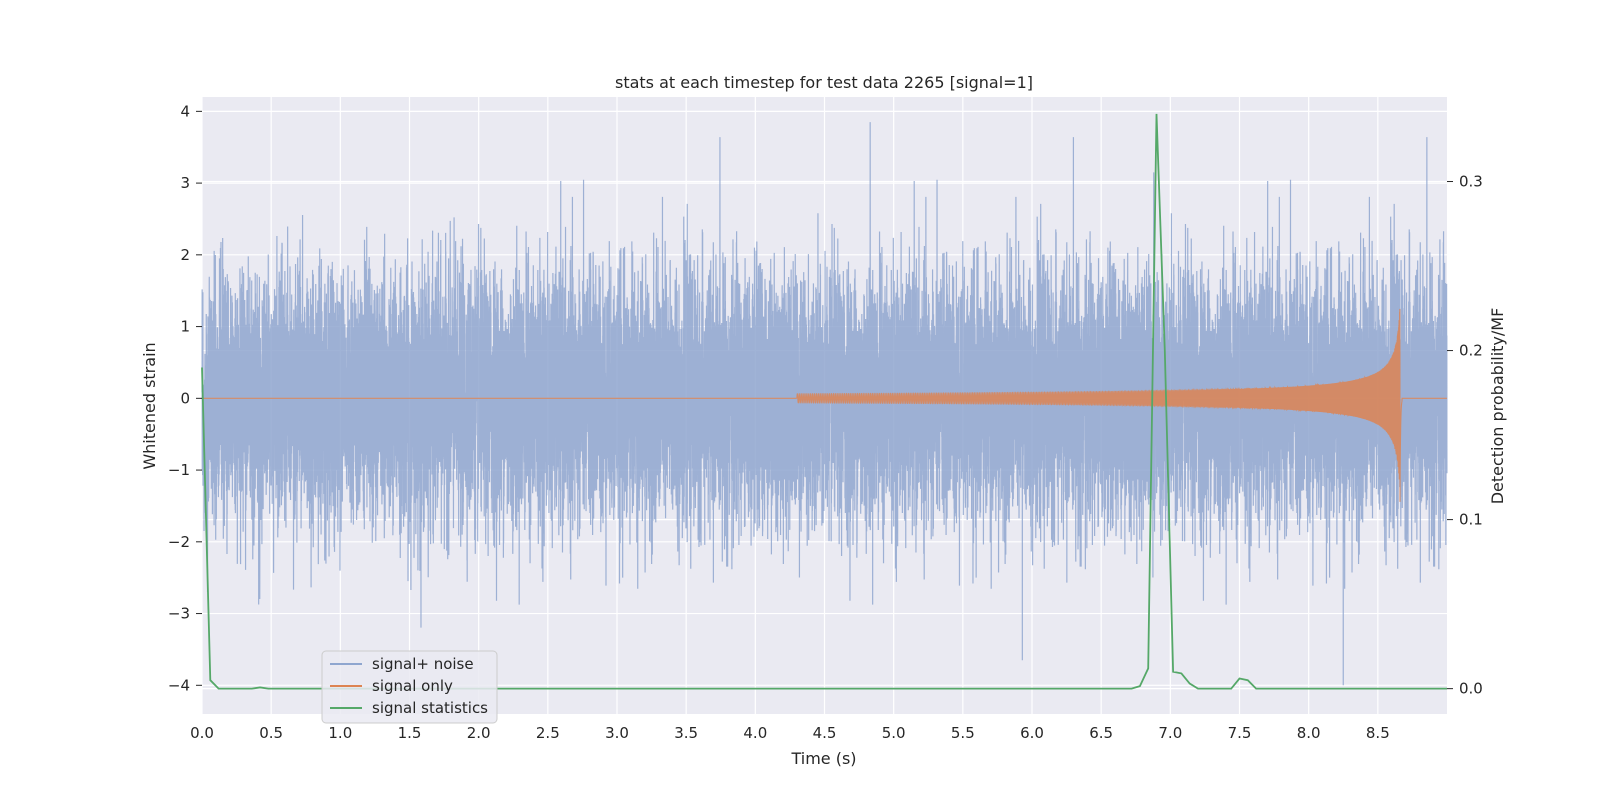 Image resolution: width=1600 pixels, height=800 pixels. Describe the element at coordinates (1471, 520) in the screenshot. I see `y2-tick-label: 0.1` at that location.